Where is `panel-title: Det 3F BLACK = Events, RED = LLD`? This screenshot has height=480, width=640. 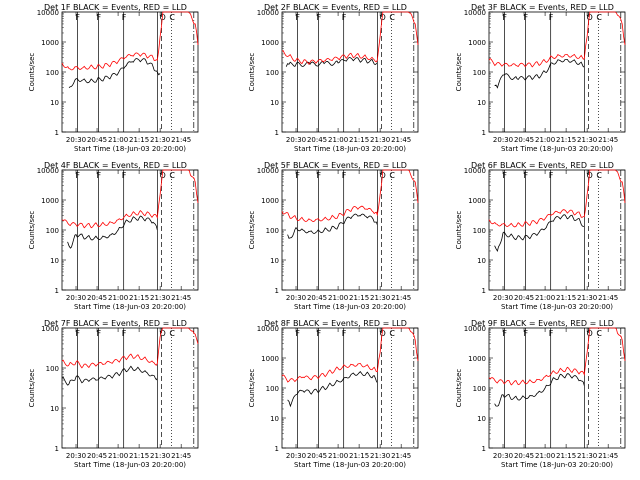
panel-title: Det 3F BLACK = Events, RED = LLD is located at coordinates (542, 7).